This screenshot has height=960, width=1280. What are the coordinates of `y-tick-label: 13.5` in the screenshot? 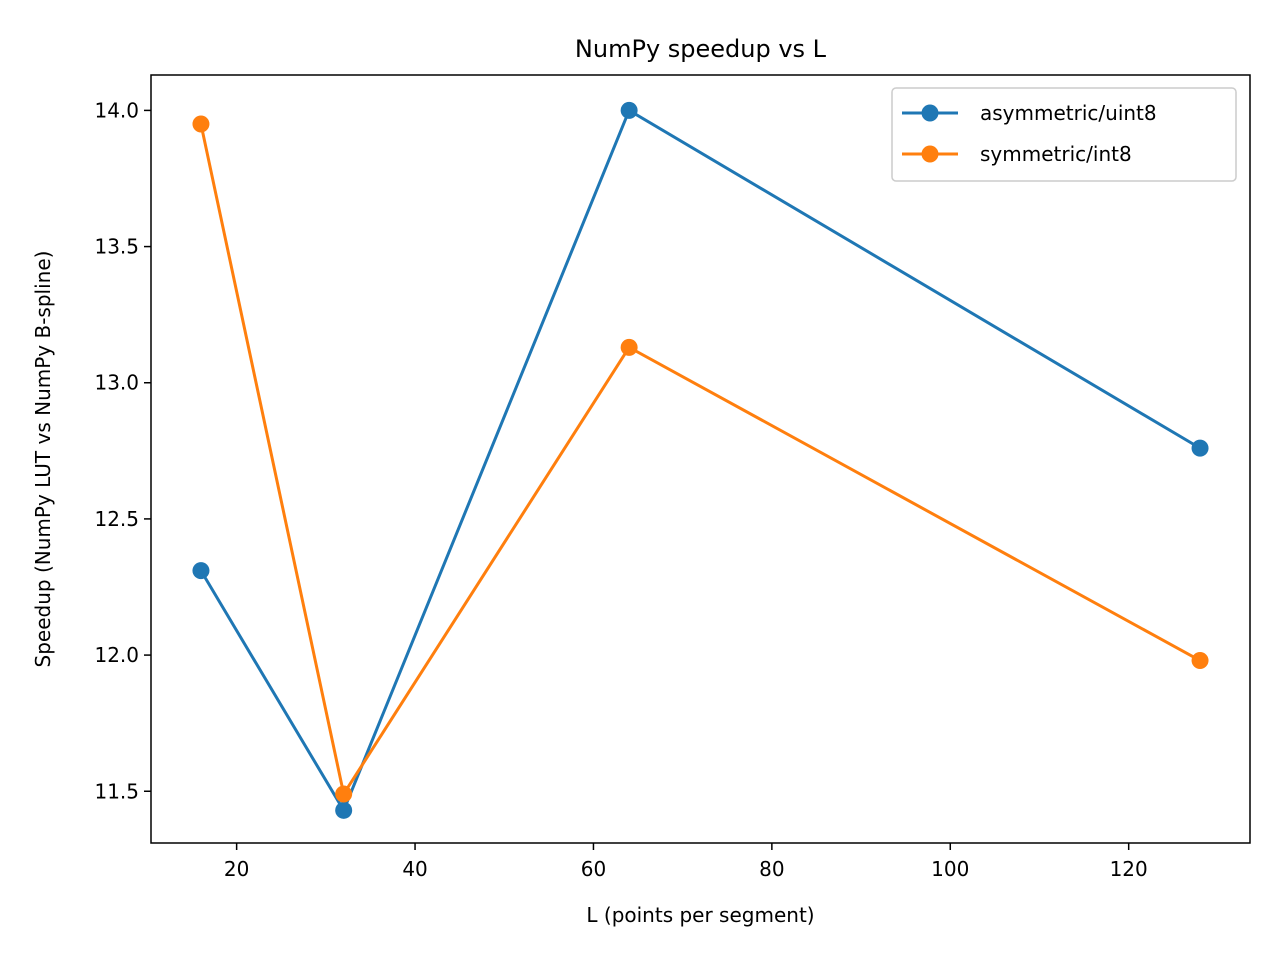 It's located at (116, 247).